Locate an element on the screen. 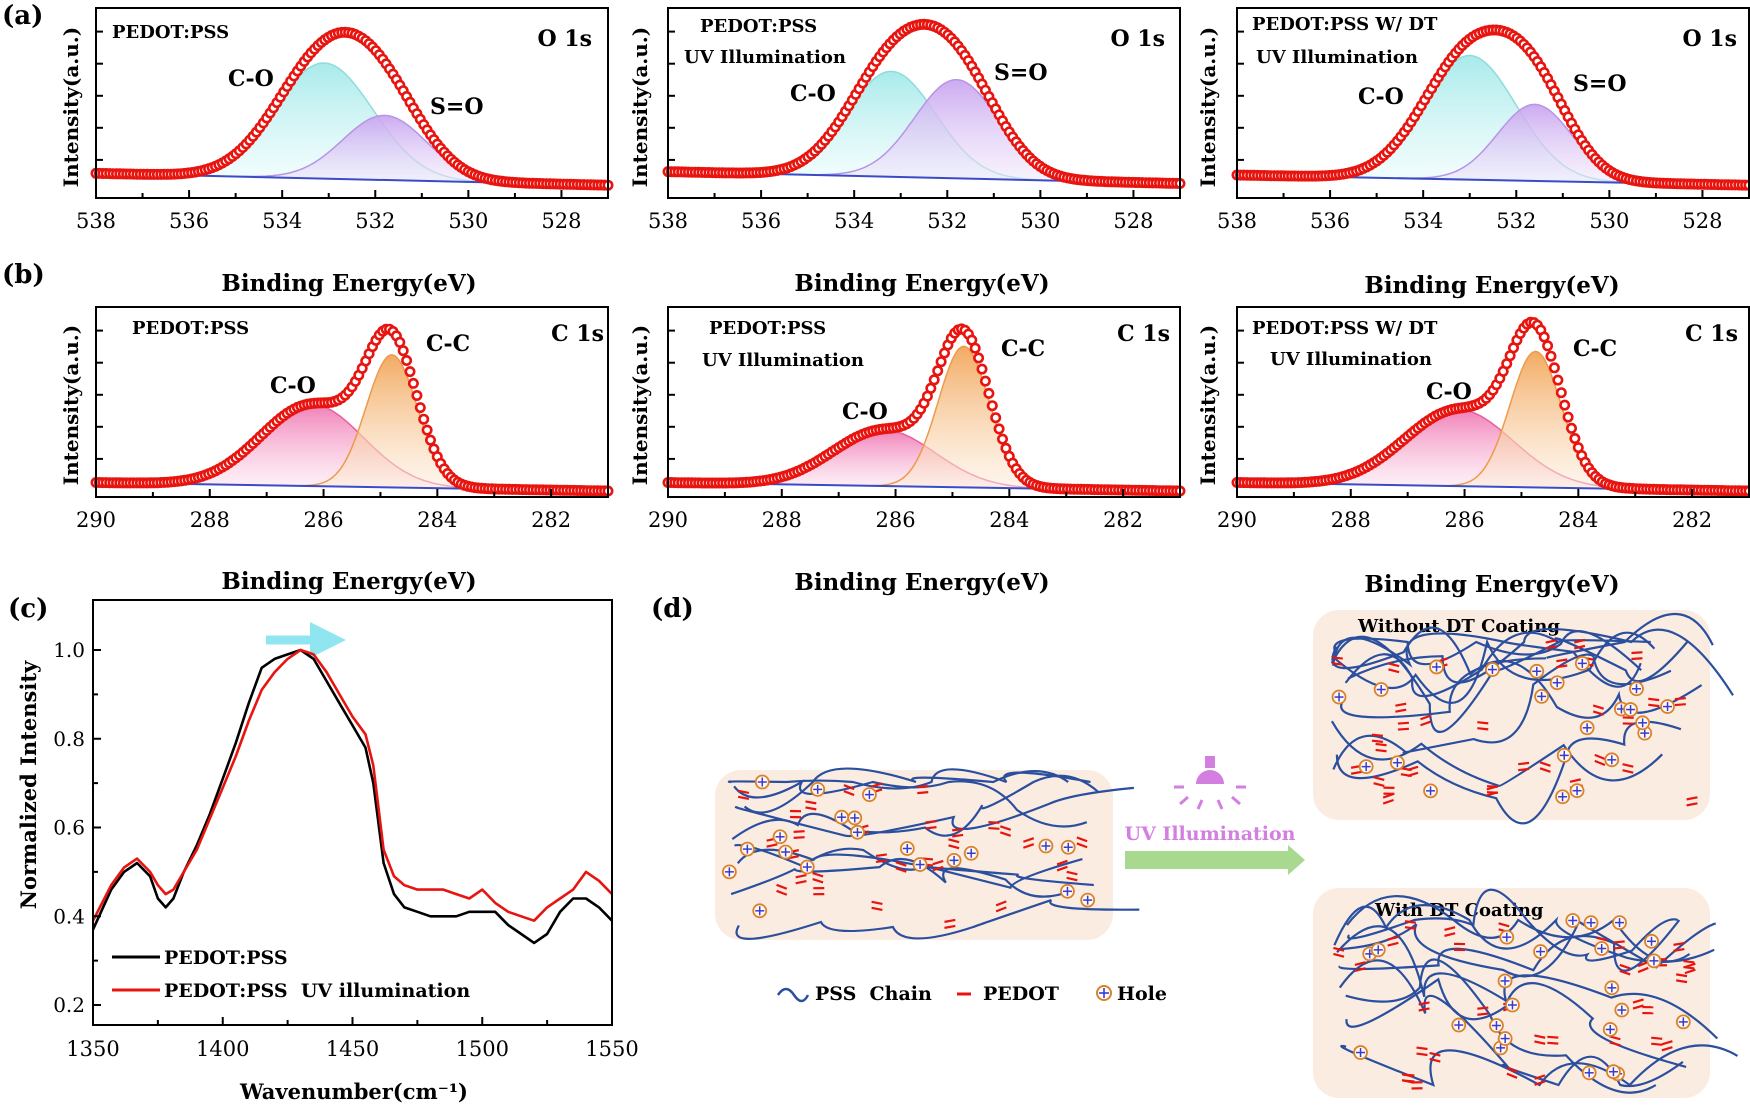  legend-pedot-label: PEDOT is located at coordinates (1021, 994).